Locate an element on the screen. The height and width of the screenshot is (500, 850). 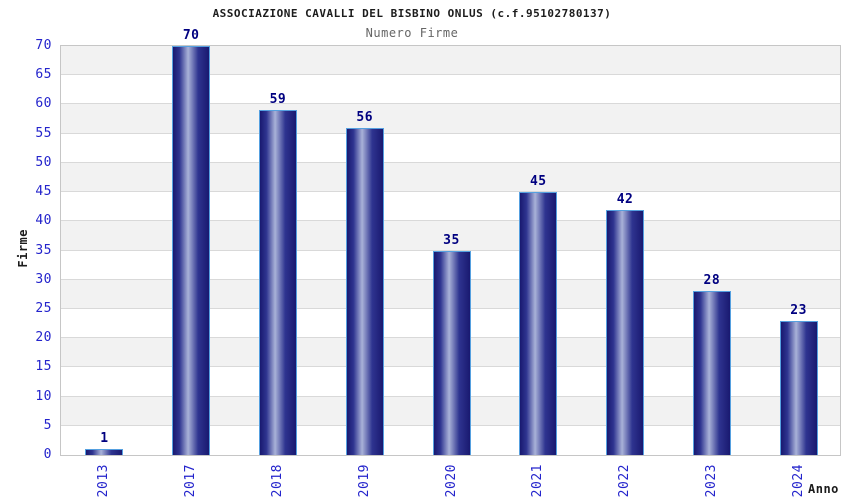
bar-value-label: 35 is located at coordinates (451, 240).